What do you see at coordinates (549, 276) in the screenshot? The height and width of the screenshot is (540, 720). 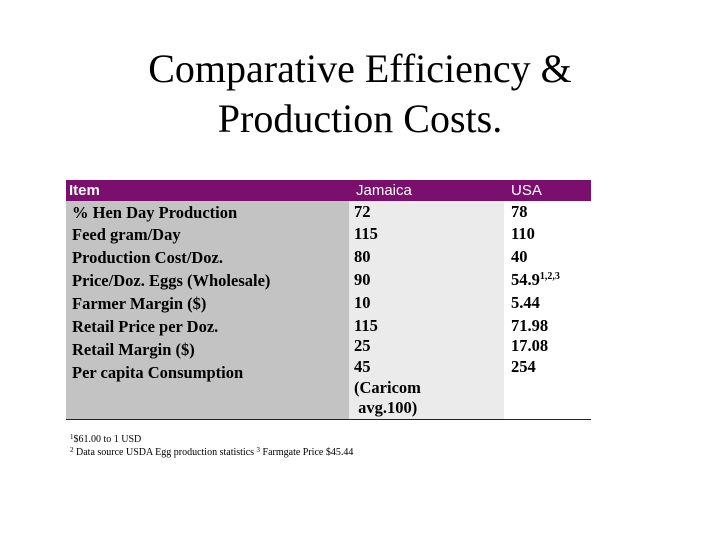 I see `usa-price-wholesale-footnote-ref: 1,2,3` at bounding box center [549, 276].